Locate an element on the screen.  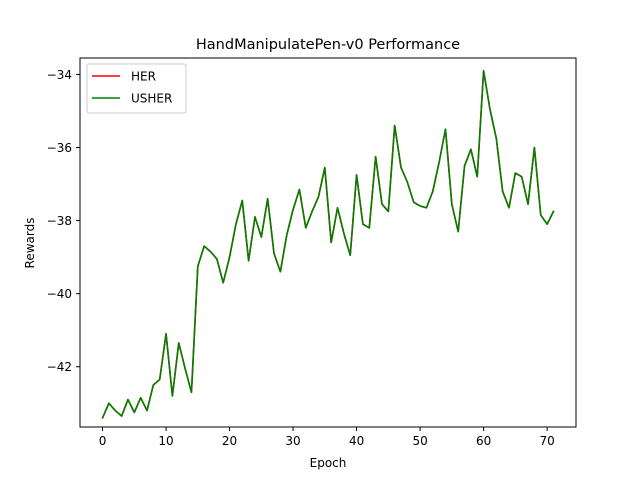
x-tick-label: 70 is located at coordinates (546, 441).